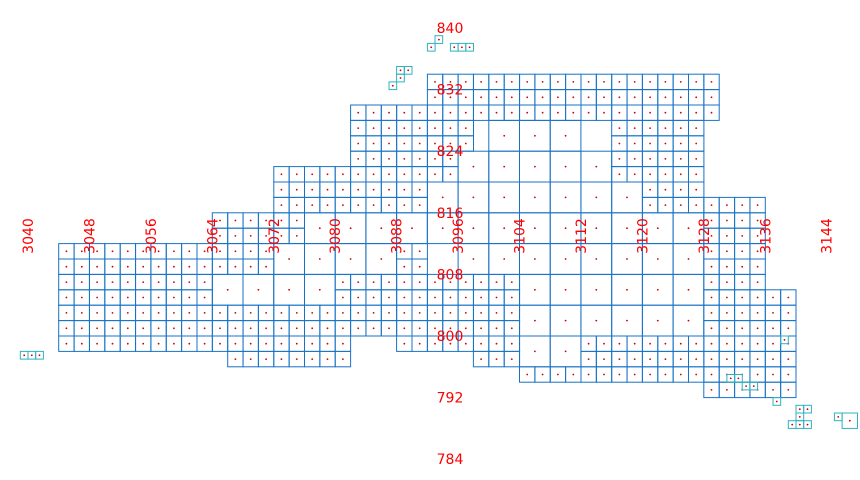 The height and width of the screenshot is (480, 860). Describe the element at coordinates (705, 236) in the screenshot. I see `x-tick-label: 3128` at that location.